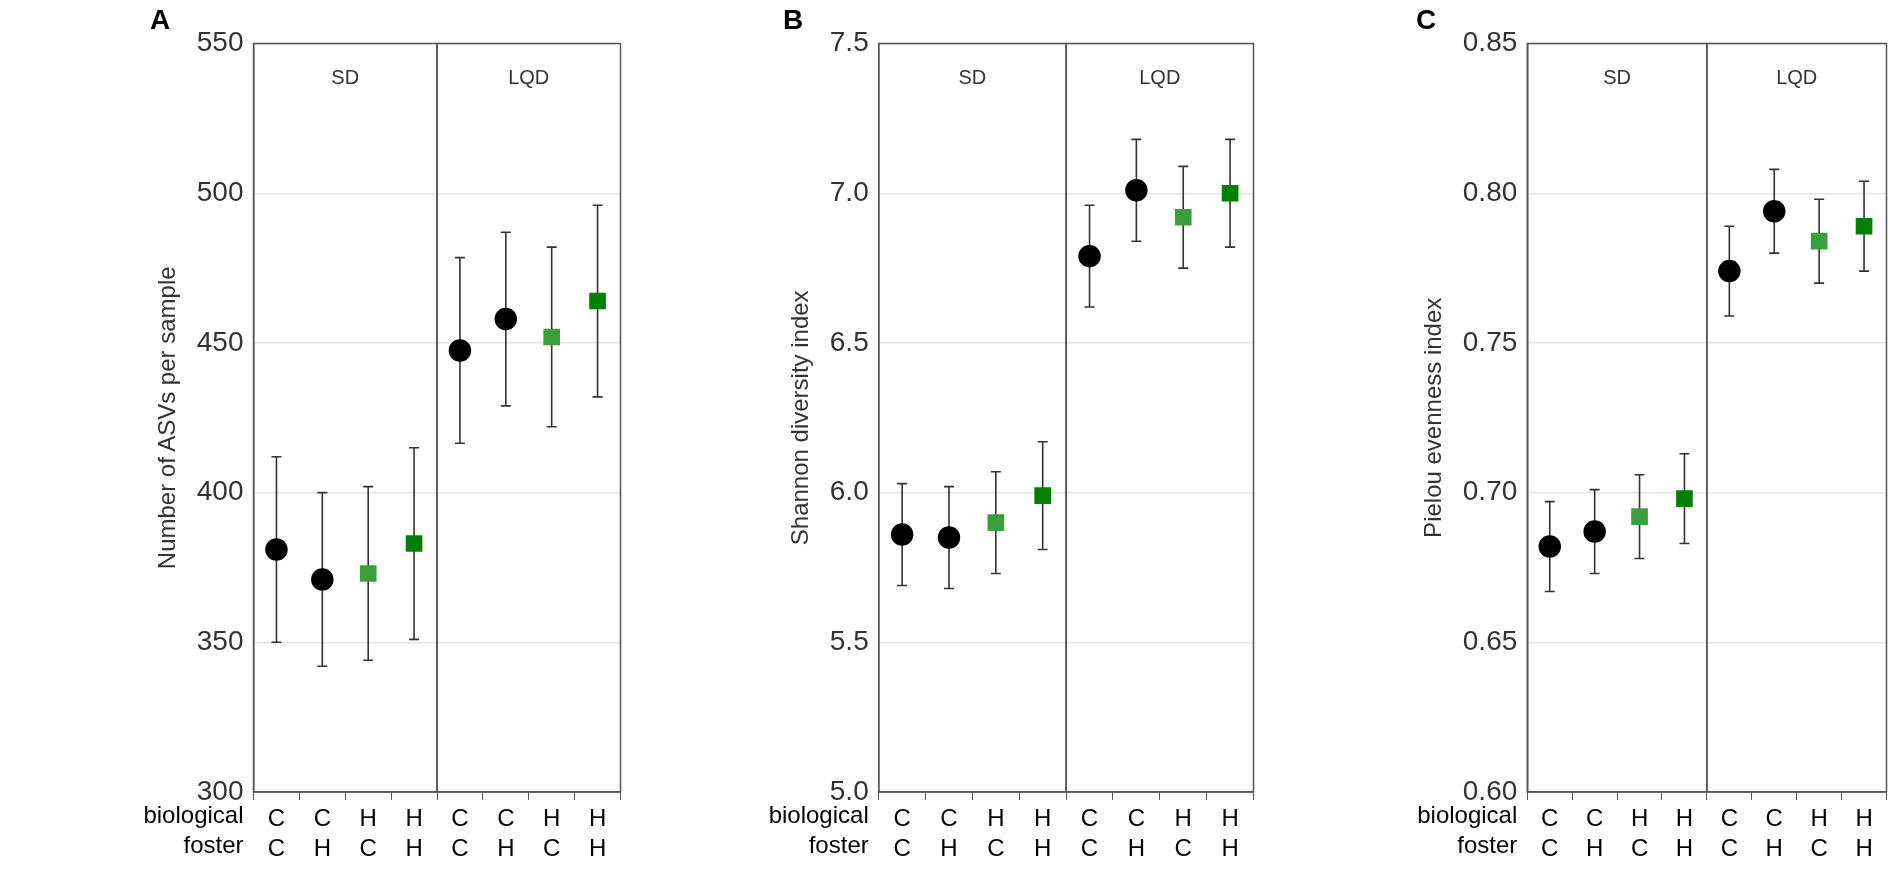 The width and height of the screenshot is (1900, 876). What do you see at coordinates (167, 418) in the screenshot?
I see `y-axis-title: Number of ASVs per sample` at bounding box center [167, 418].